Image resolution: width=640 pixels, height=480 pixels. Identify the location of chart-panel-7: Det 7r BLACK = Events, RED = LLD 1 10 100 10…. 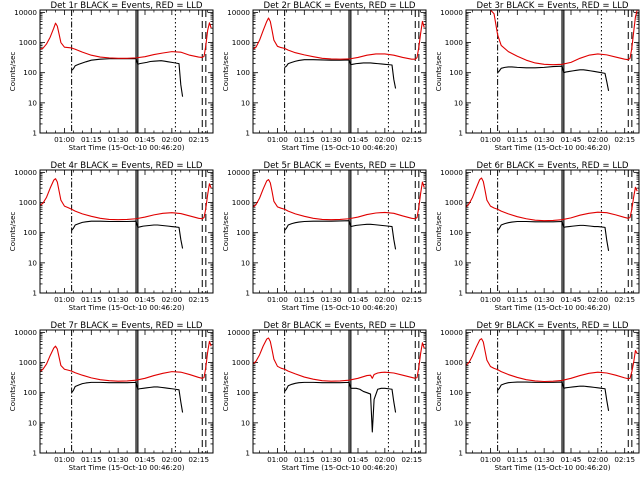
(111, 396).